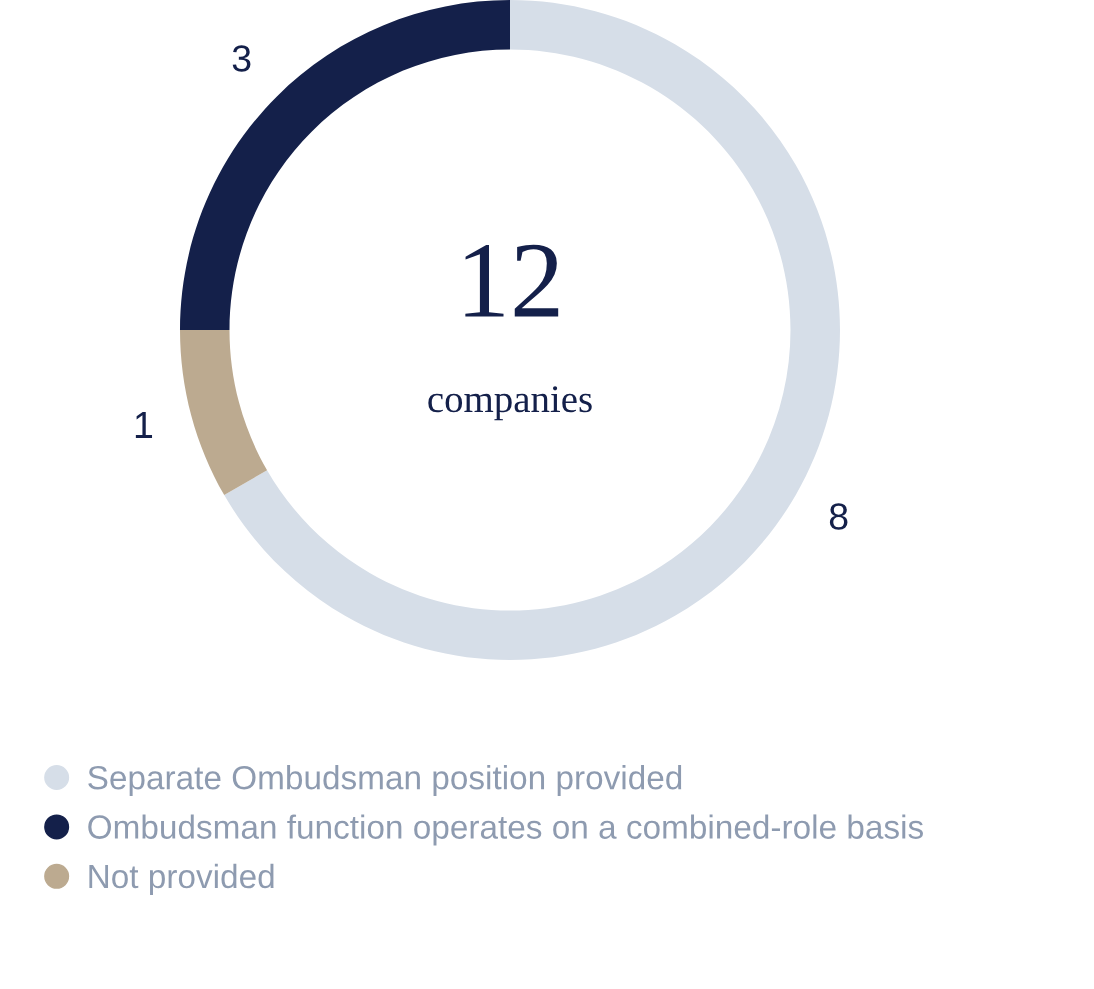 The width and height of the screenshot is (1094, 989). What do you see at coordinates (241, 58) in the screenshot?
I see `data-label: 3` at bounding box center [241, 58].